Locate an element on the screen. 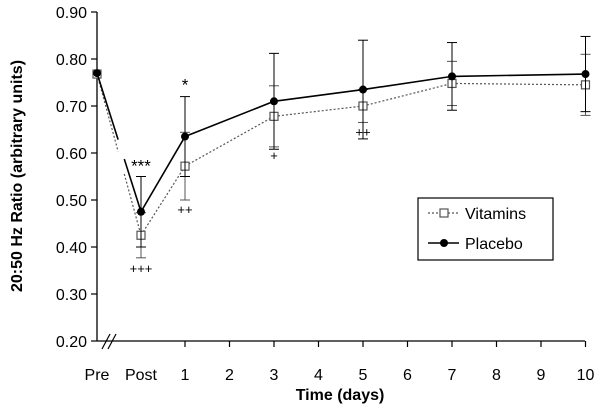 This screenshot has height=406, width=600. legend-vitamins-label: Vitamins is located at coordinates (495, 214).